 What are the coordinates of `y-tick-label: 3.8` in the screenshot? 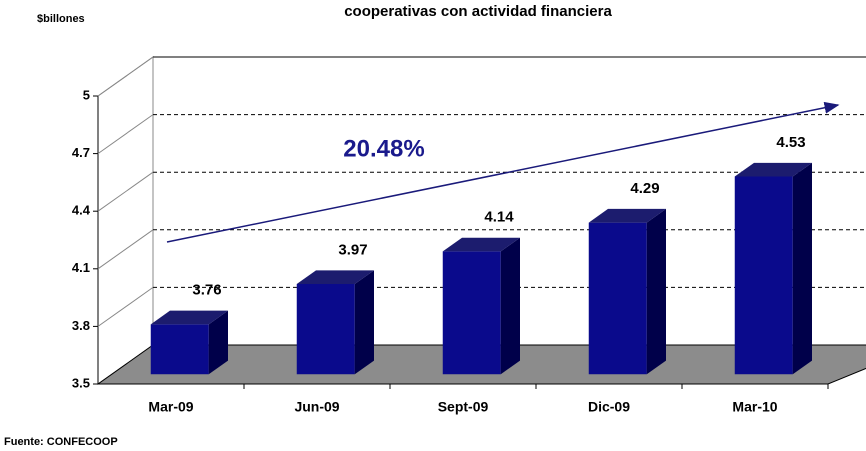 It's located at (81, 325).